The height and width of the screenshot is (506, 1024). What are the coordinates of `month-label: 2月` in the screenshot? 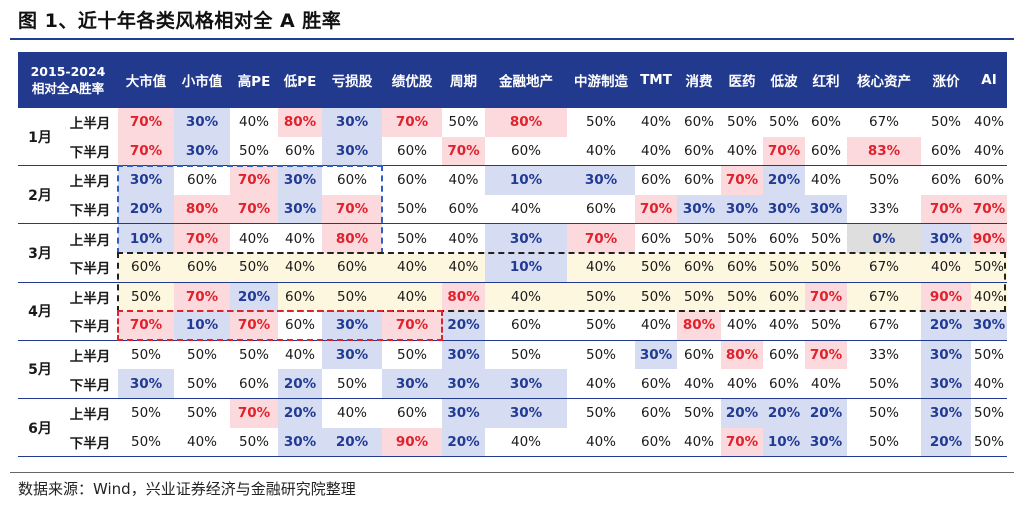 It's located at (40, 195).